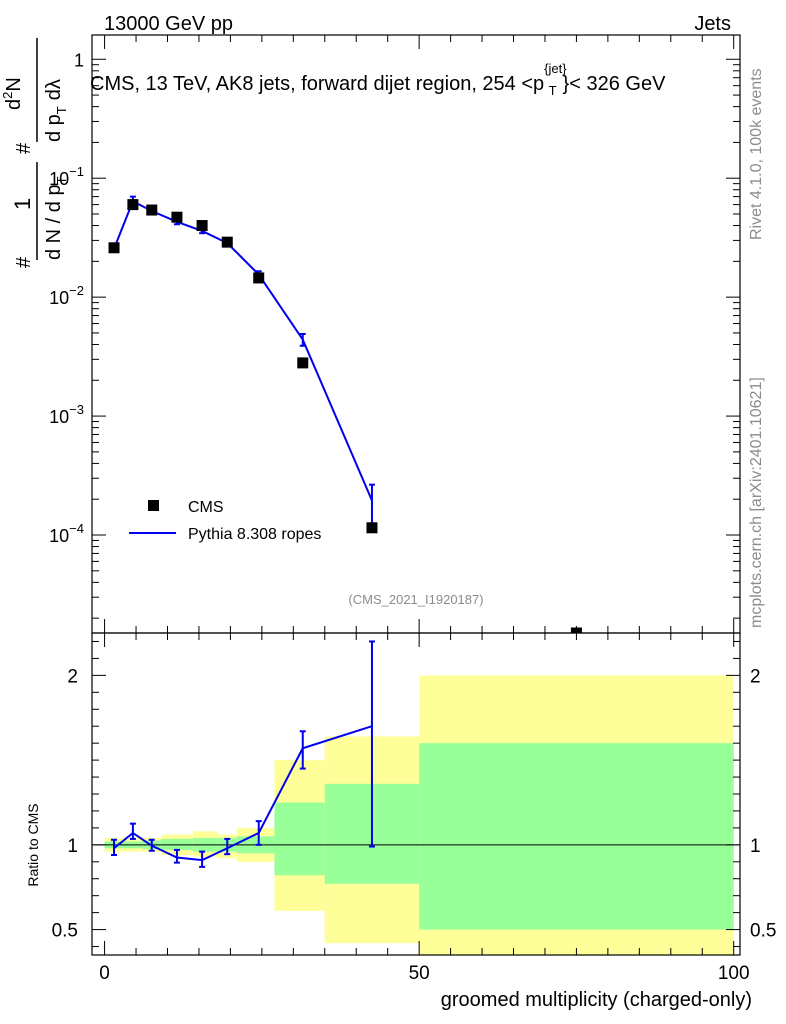 This screenshot has width=786, height=1024. Describe the element at coordinates (56, 218) in the screenshot. I see `ylabel-dn-dpt: d N / d pT` at that location.